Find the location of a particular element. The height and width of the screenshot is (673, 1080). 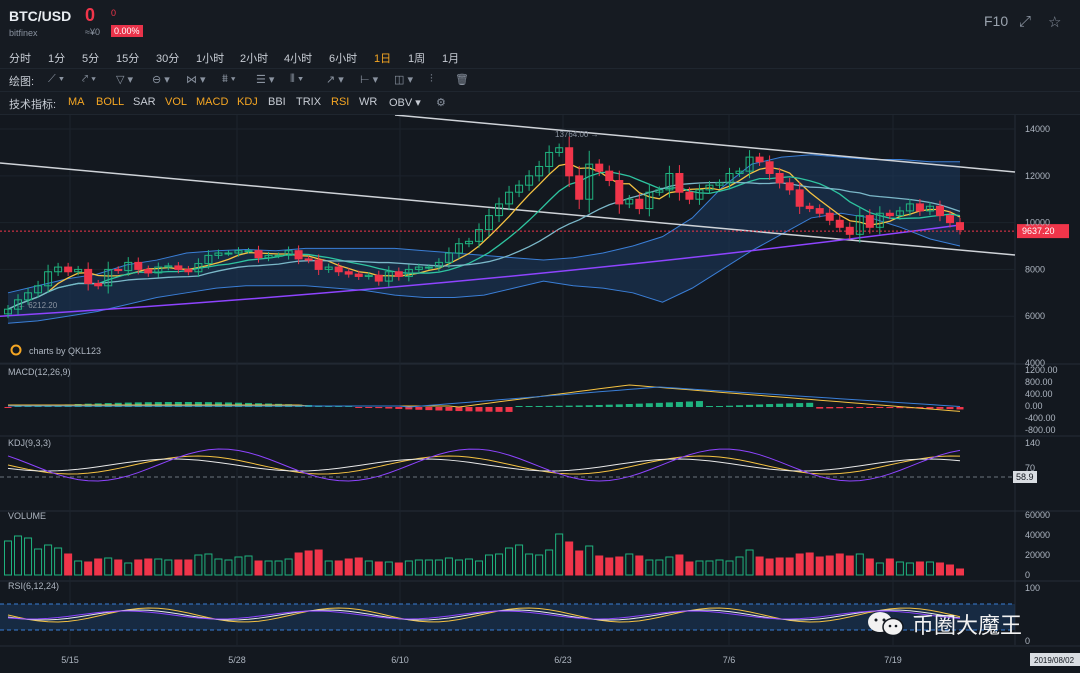

indicator-boll: BOLL is located at coordinates (110, 102).